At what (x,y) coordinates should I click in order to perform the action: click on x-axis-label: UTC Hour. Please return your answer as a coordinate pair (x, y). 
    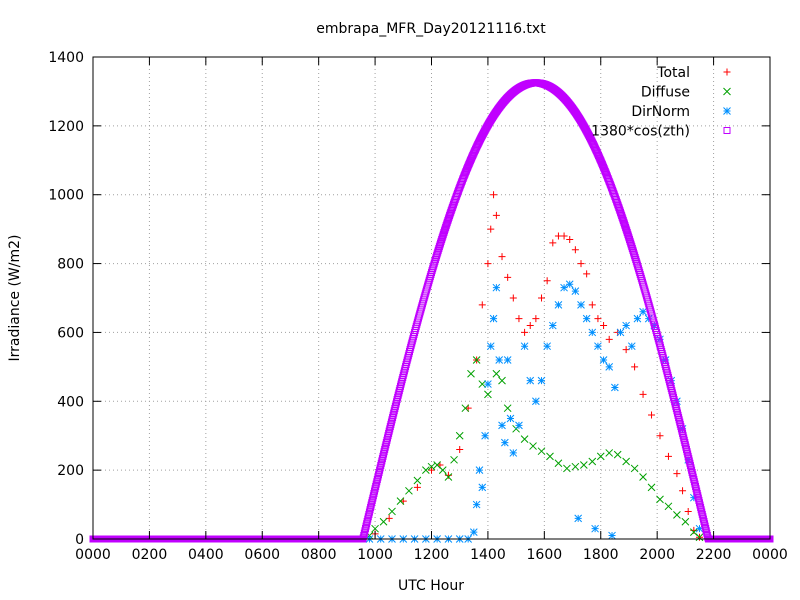
    Looking at the image, I should click on (431, 586).